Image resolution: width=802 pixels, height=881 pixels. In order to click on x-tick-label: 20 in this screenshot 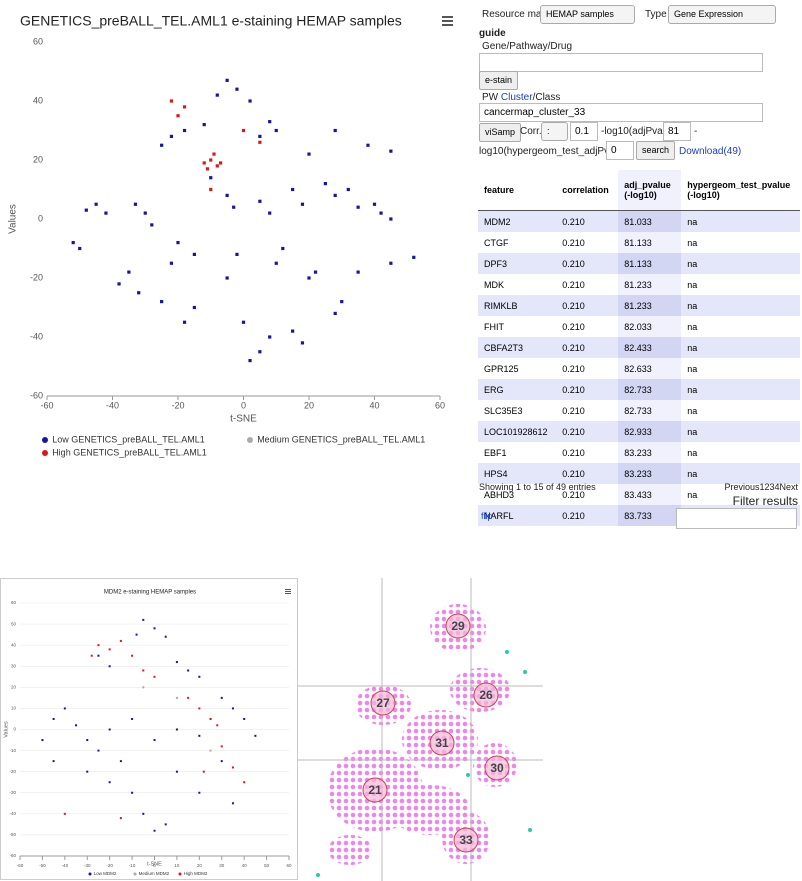, I will do `click(309, 405)`.